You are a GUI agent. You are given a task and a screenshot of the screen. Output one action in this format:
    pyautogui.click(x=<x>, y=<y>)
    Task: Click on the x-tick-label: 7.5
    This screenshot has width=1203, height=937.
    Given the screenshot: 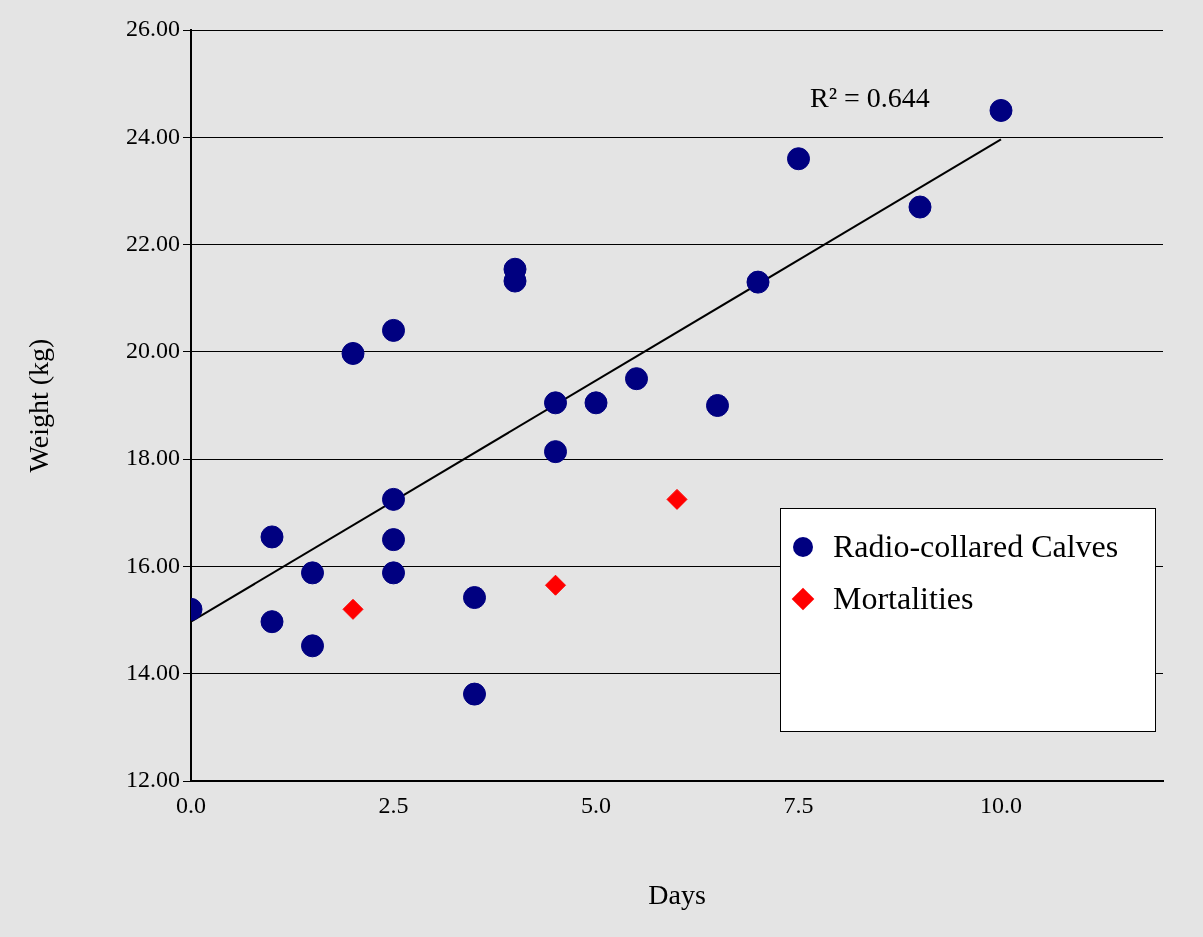 What is the action you would take?
    pyautogui.click(x=798, y=804)
    